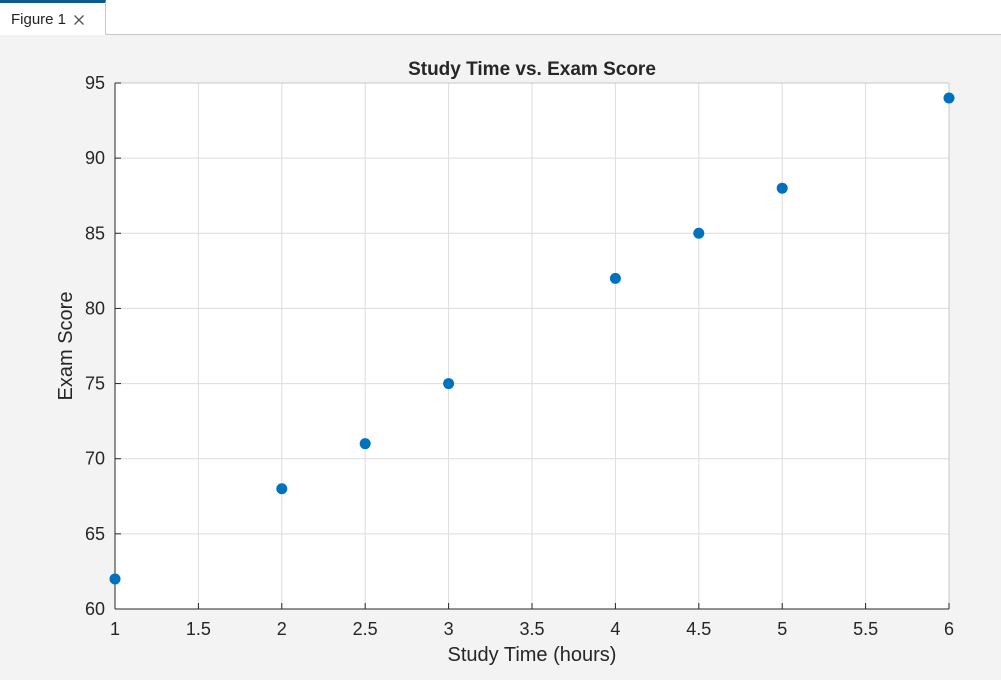 This screenshot has width=1001, height=680. I want to click on figure-tabbar: Figure 1, so click(500, 17).